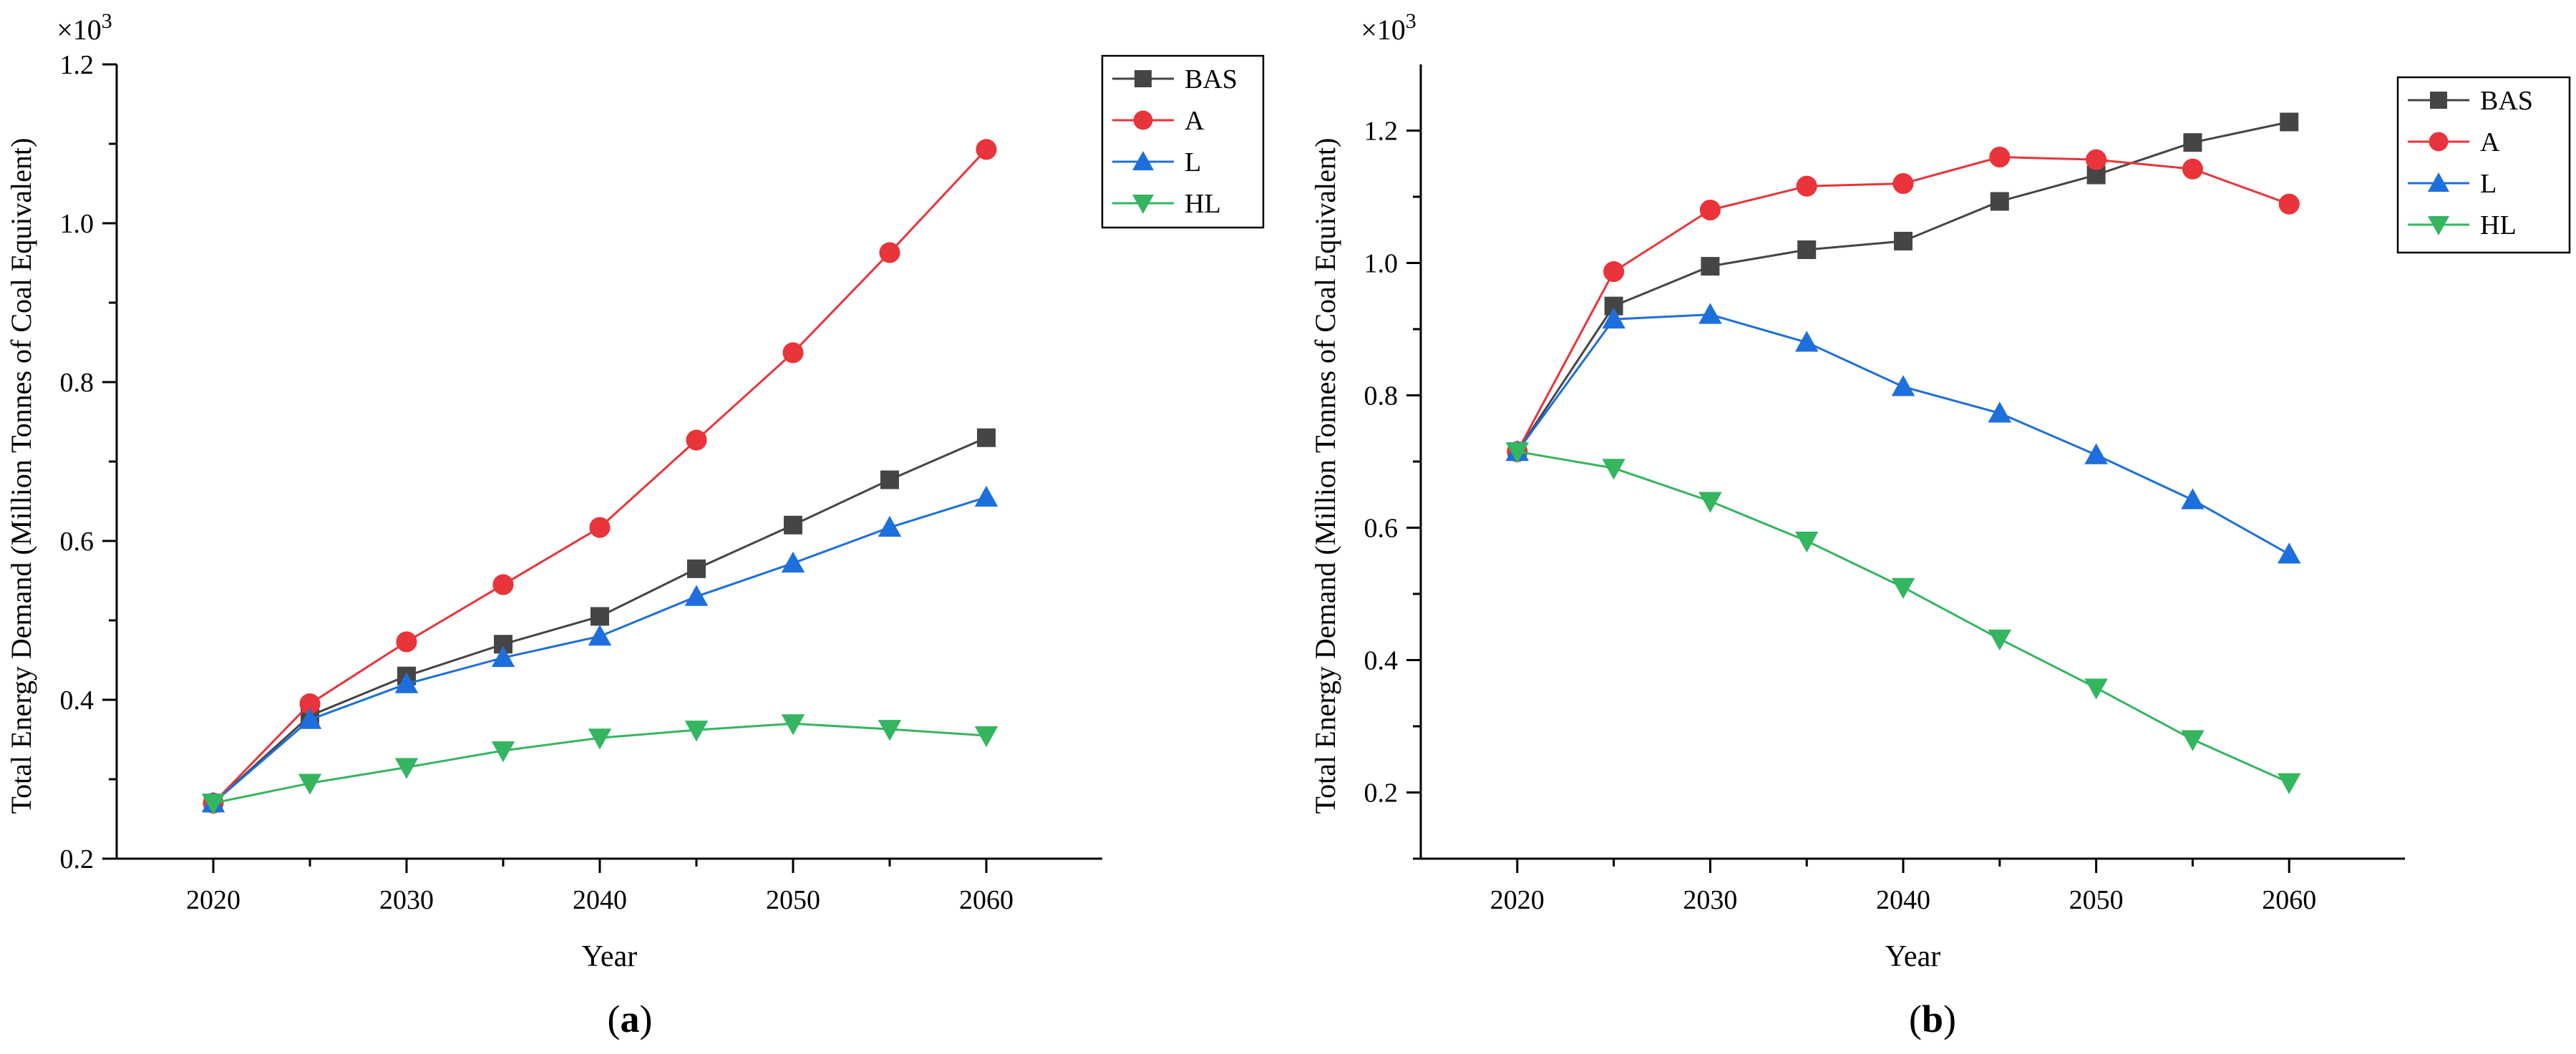 The image size is (2576, 1054). What do you see at coordinates (77, 224) in the screenshot?
I see `y-tick-label: 1.0` at bounding box center [77, 224].